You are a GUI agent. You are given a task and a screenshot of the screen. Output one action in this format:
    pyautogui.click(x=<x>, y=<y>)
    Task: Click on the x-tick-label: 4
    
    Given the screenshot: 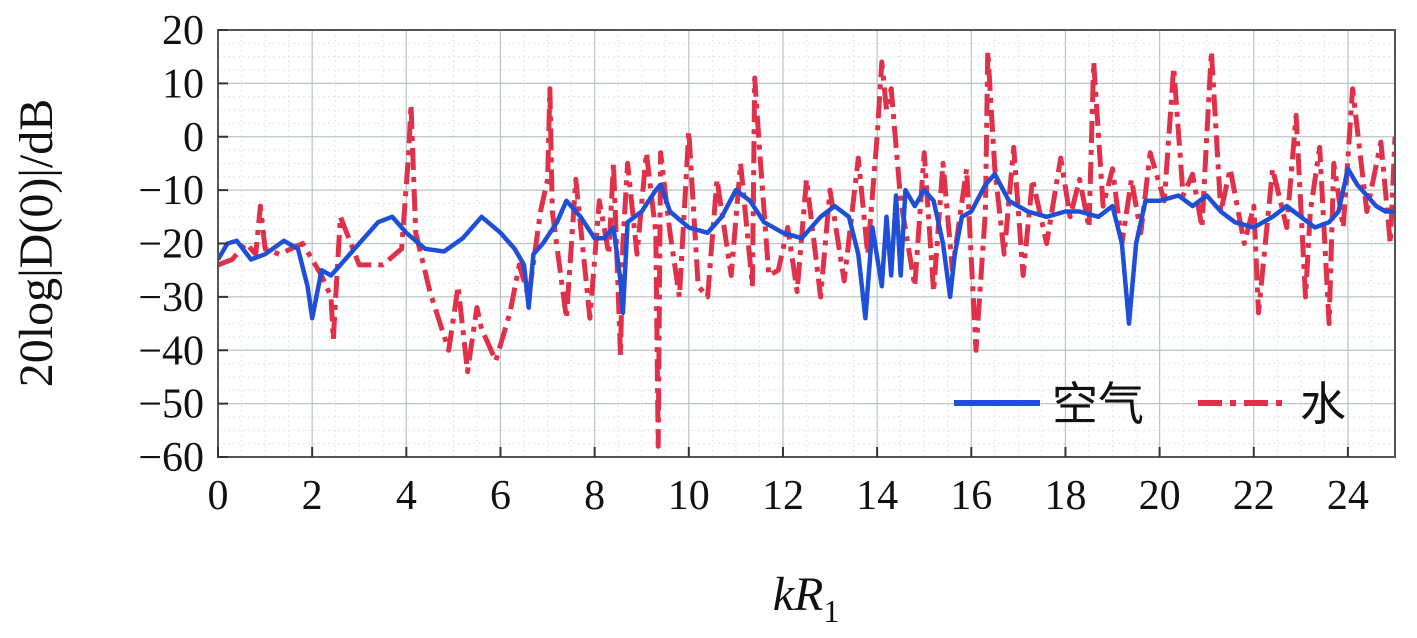 What is the action you would take?
    pyautogui.click(x=406, y=496)
    